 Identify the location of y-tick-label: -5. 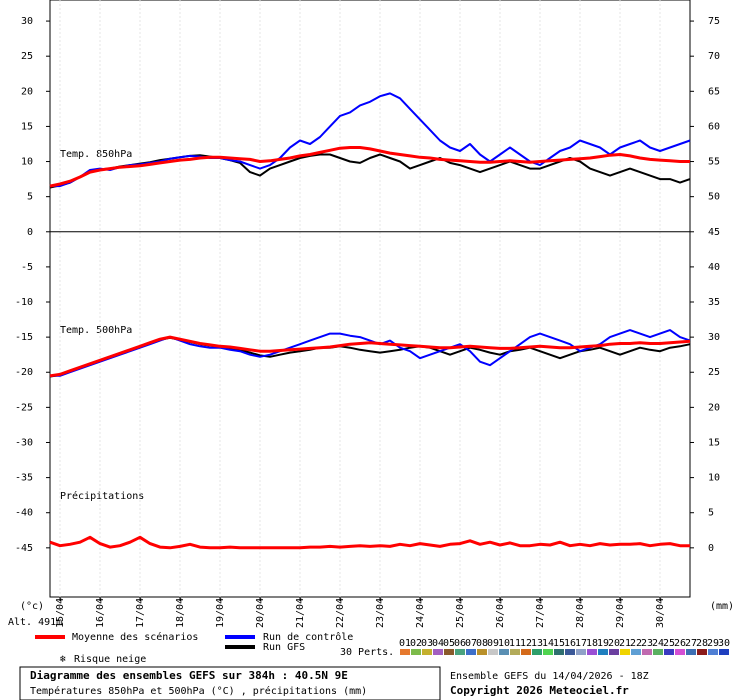
(27, 267).